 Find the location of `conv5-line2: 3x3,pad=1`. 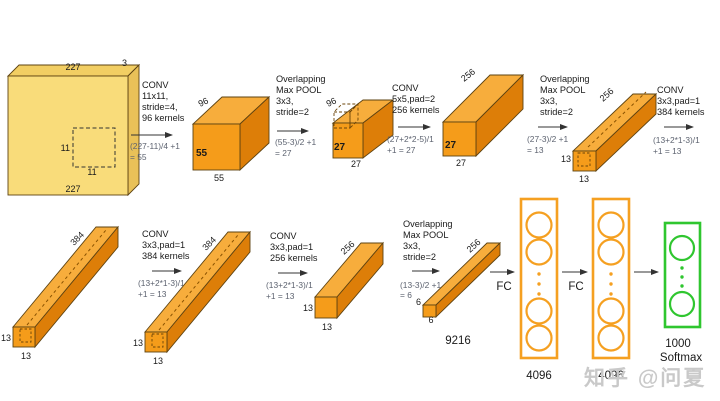

conv5-line2: 3x3,pad=1 is located at coordinates (291, 247).